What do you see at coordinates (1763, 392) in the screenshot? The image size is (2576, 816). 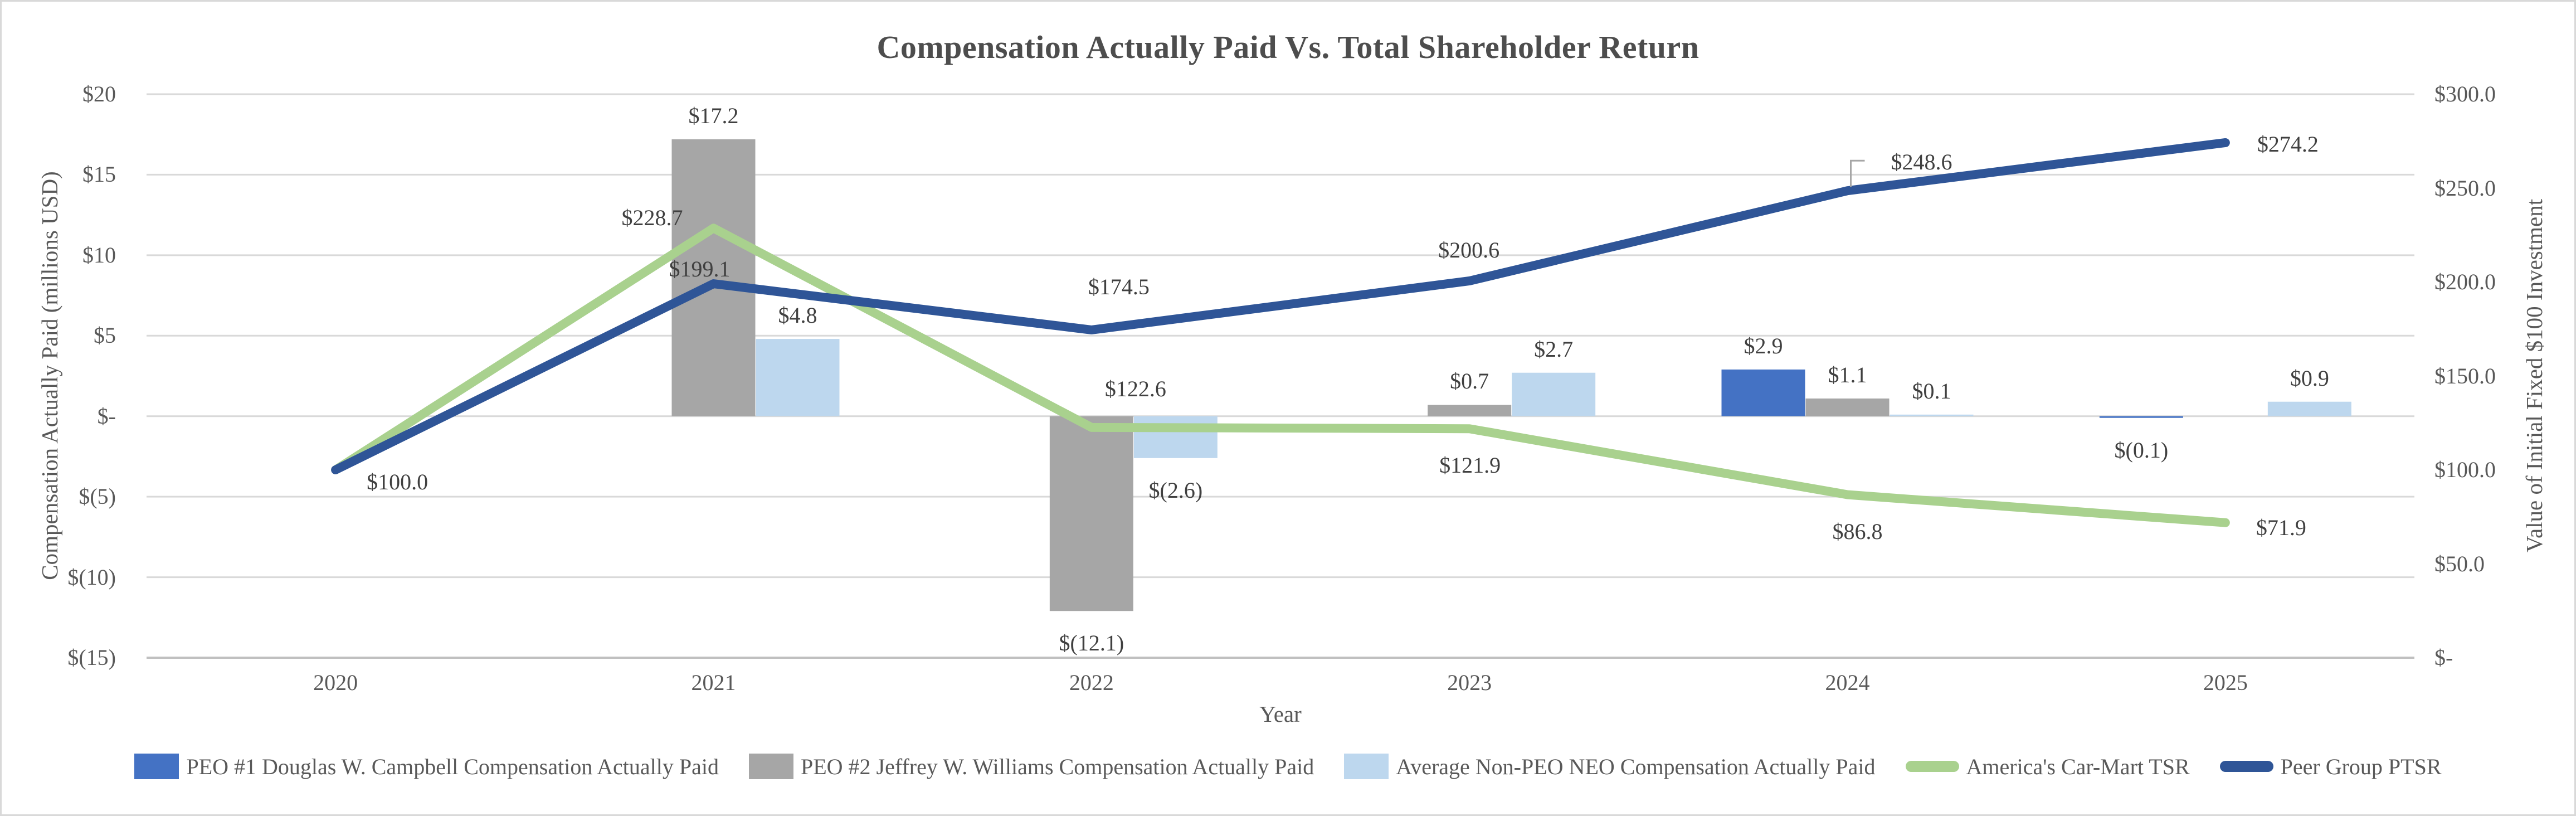 I see `bar-series1-2024` at bounding box center [1763, 392].